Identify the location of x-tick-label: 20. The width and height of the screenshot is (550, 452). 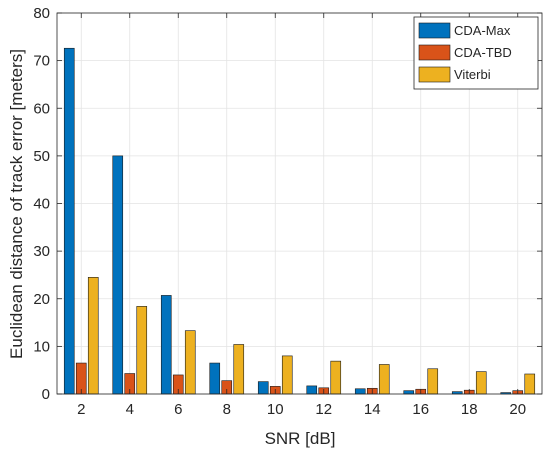
(517, 409).